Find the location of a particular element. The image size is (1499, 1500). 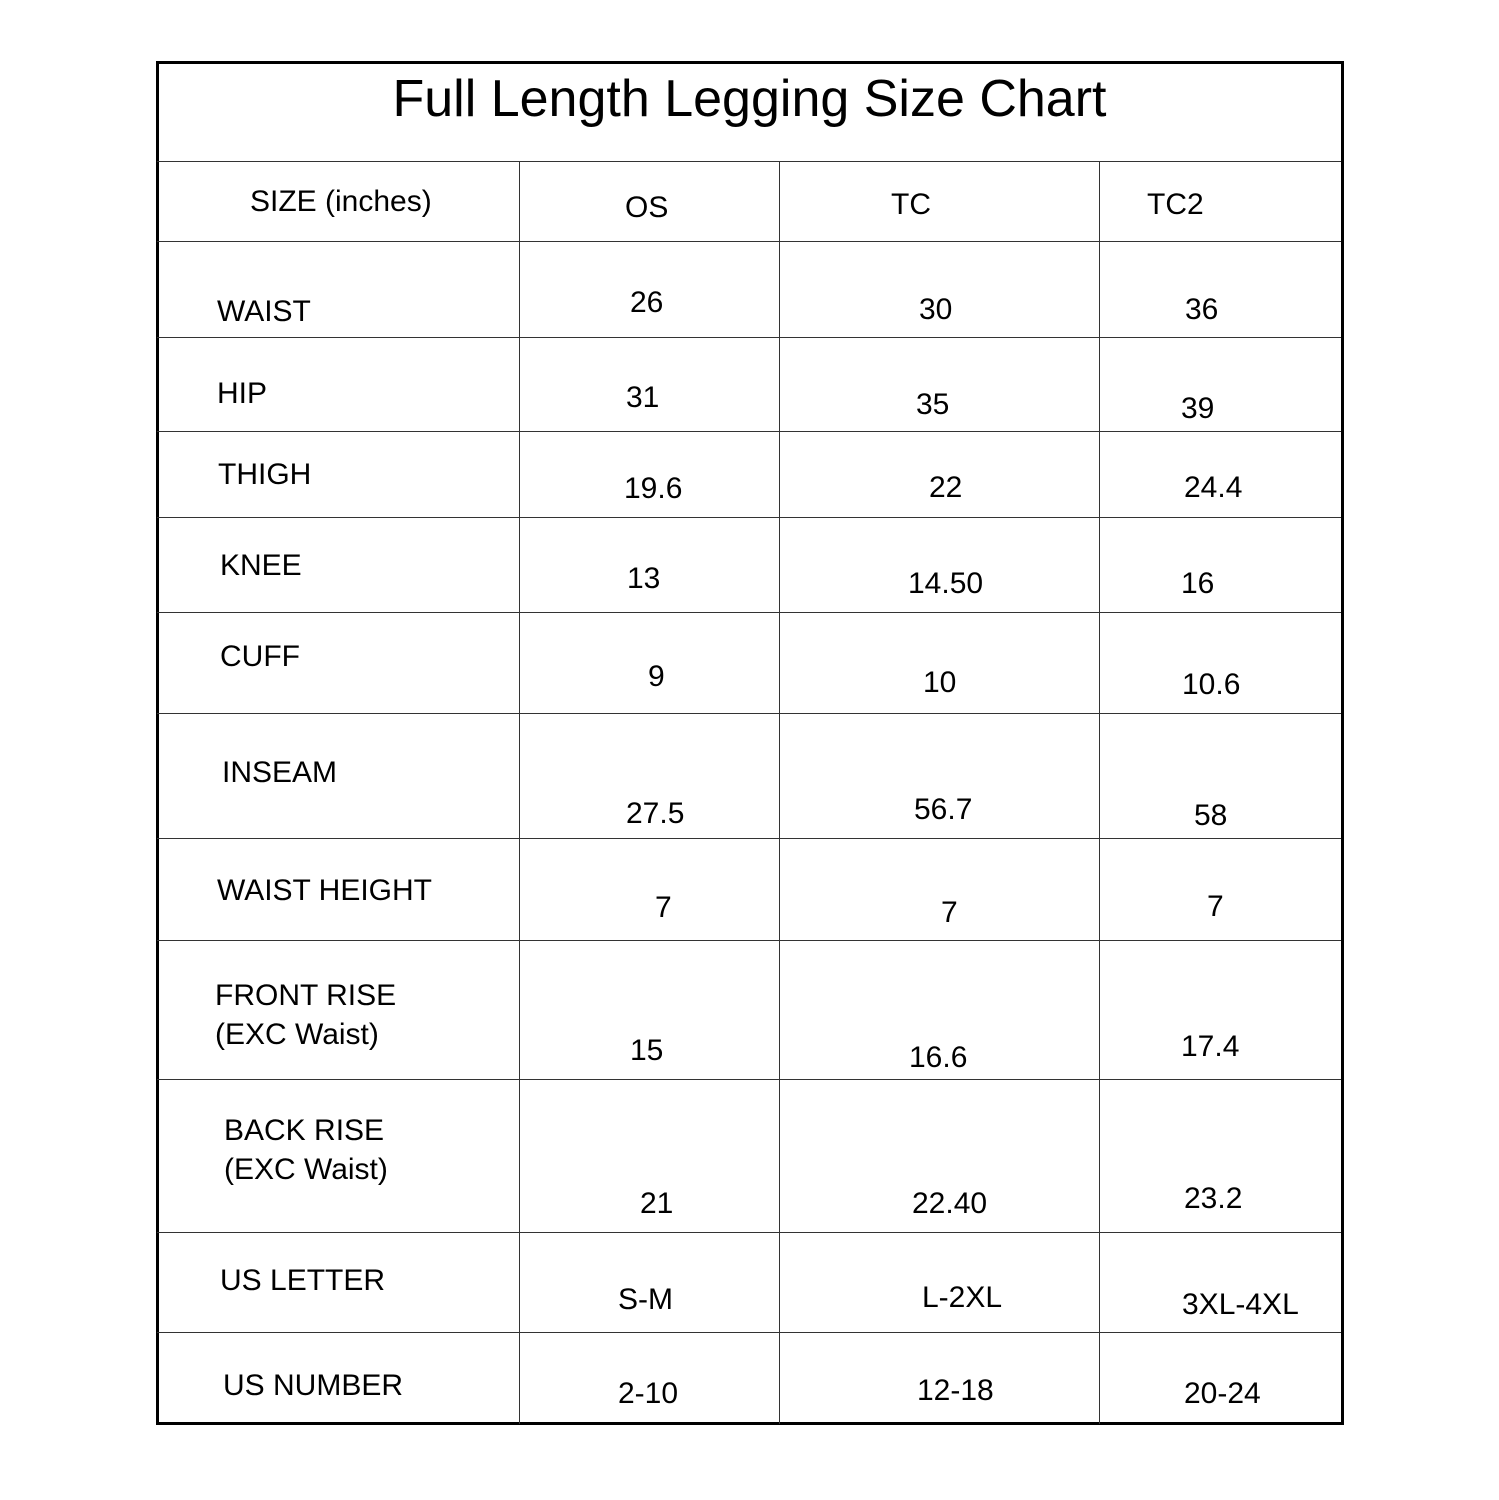

header-size-label: SIZE (inches) is located at coordinates (341, 201).